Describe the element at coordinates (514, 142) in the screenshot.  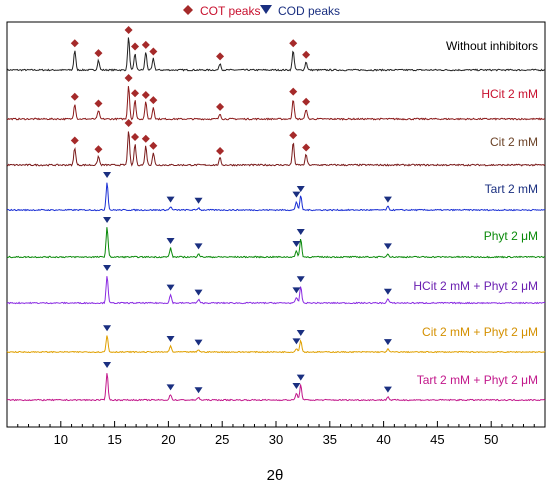
I see `series-label: Cit 2 mM` at that location.